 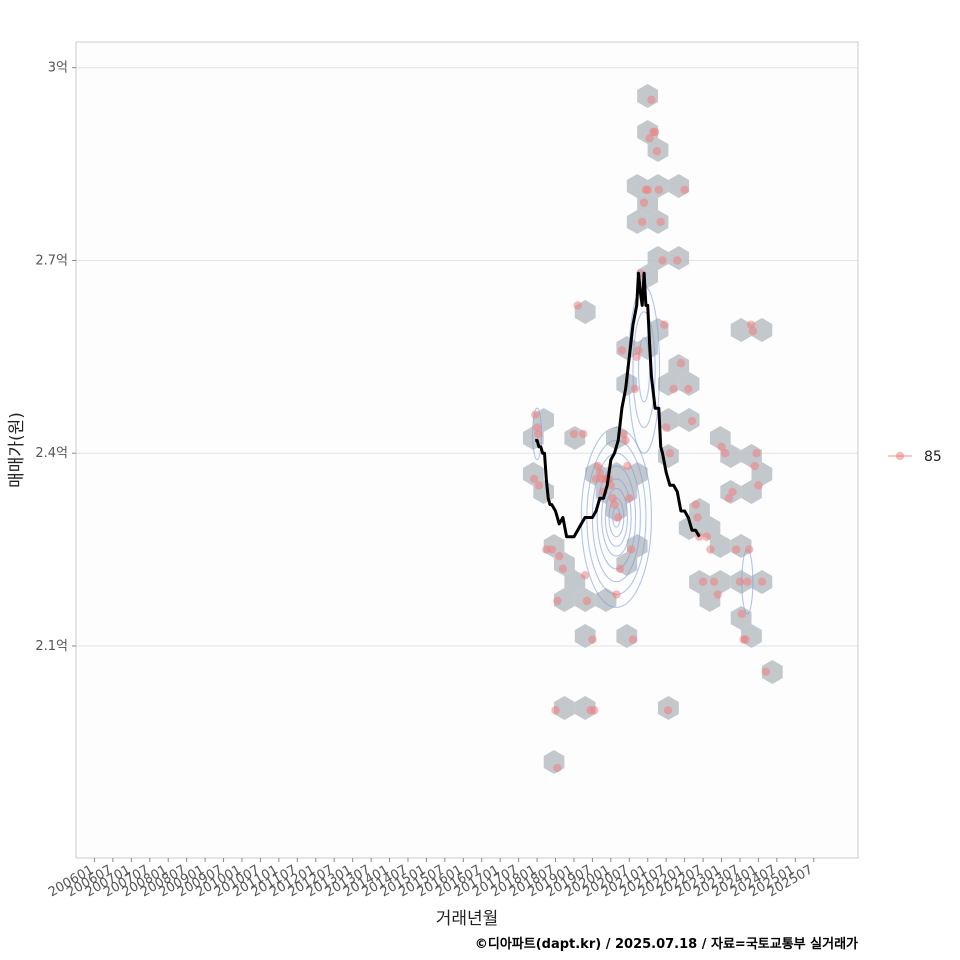 What do you see at coordinates (58, 68) in the screenshot?
I see `y-tick-label: 3억` at bounding box center [58, 68].